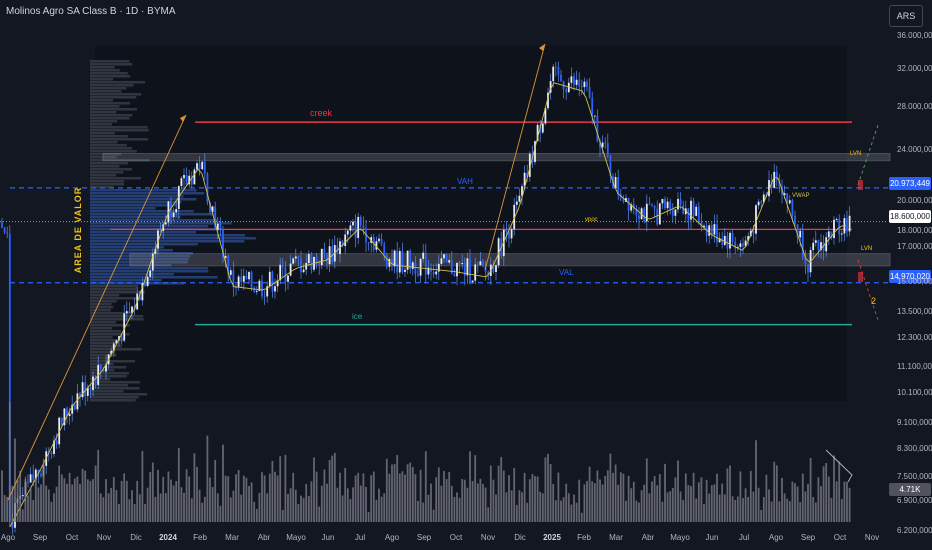  Describe the element at coordinates (566, 272) in the screenshot. I see `val-label: VAL` at that location.